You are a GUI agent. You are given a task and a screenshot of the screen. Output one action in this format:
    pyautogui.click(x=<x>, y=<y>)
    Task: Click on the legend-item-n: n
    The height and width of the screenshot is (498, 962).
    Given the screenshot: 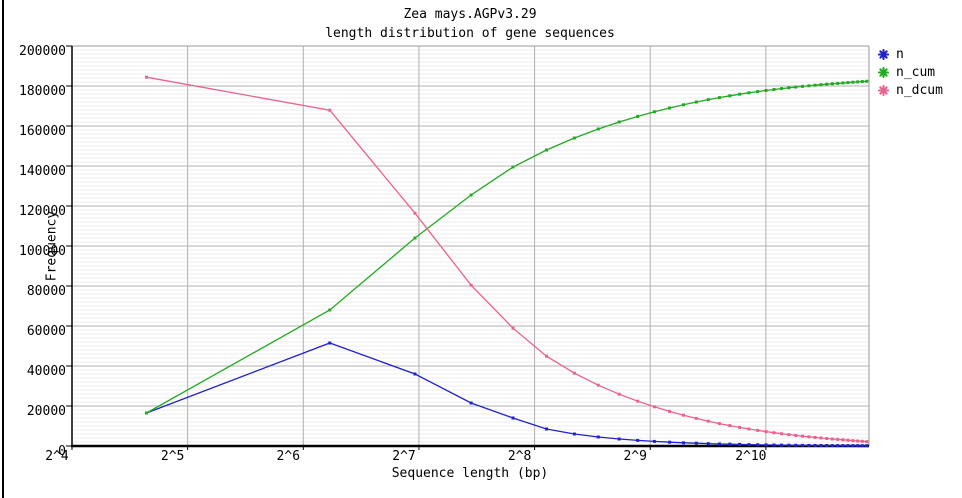 What is the action you would take?
    pyautogui.click(x=910, y=54)
    